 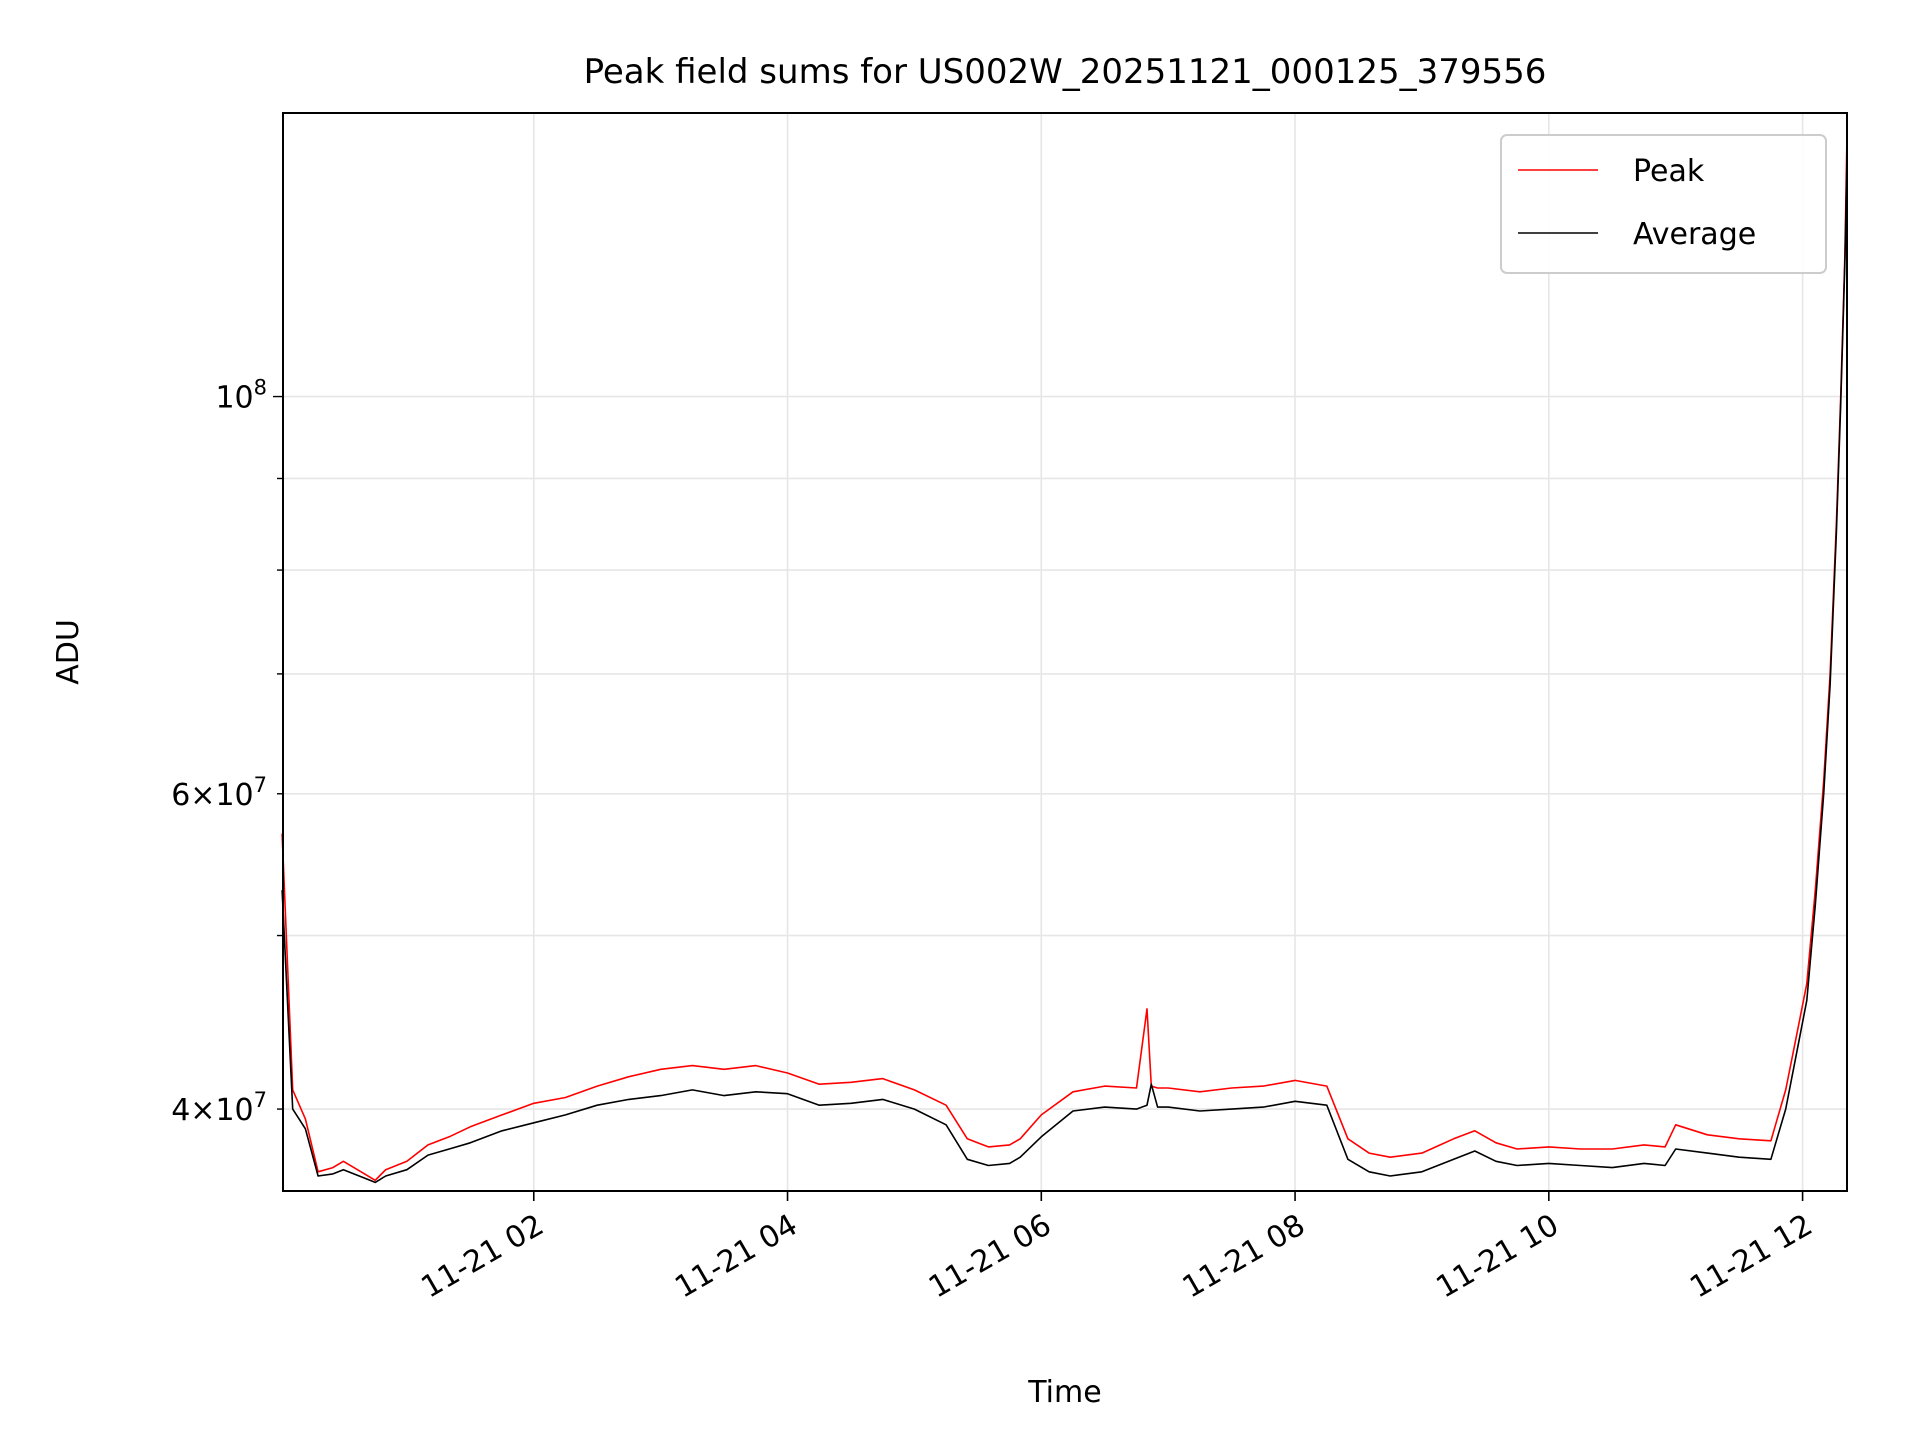 What do you see at coordinates (736, 1257) in the screenshot?
I see `x-tick-label: 11-21 04` at bounding box center [736, 1257].